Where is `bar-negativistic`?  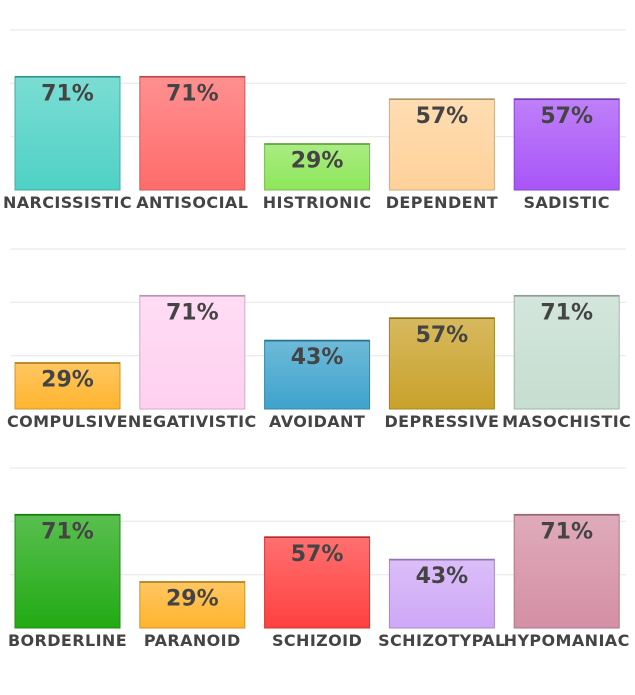 bar-negativistic is located at coordinates (192, 352).